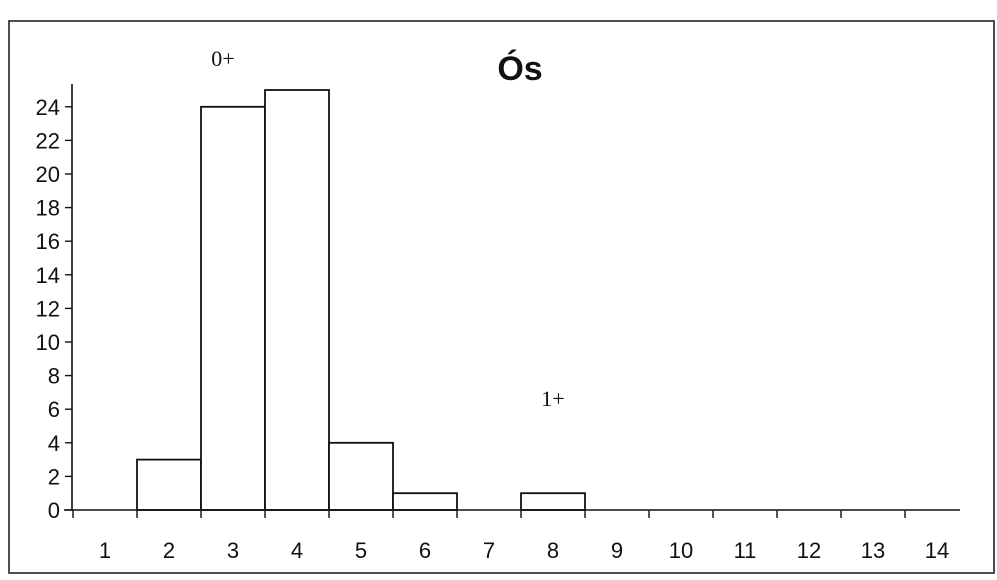 This screenshot has height=580, width=997. What do you see at coordinates (48, 342) in the screenshot?
I see `y-tick-label: 10` at bounding box center [48, 342].